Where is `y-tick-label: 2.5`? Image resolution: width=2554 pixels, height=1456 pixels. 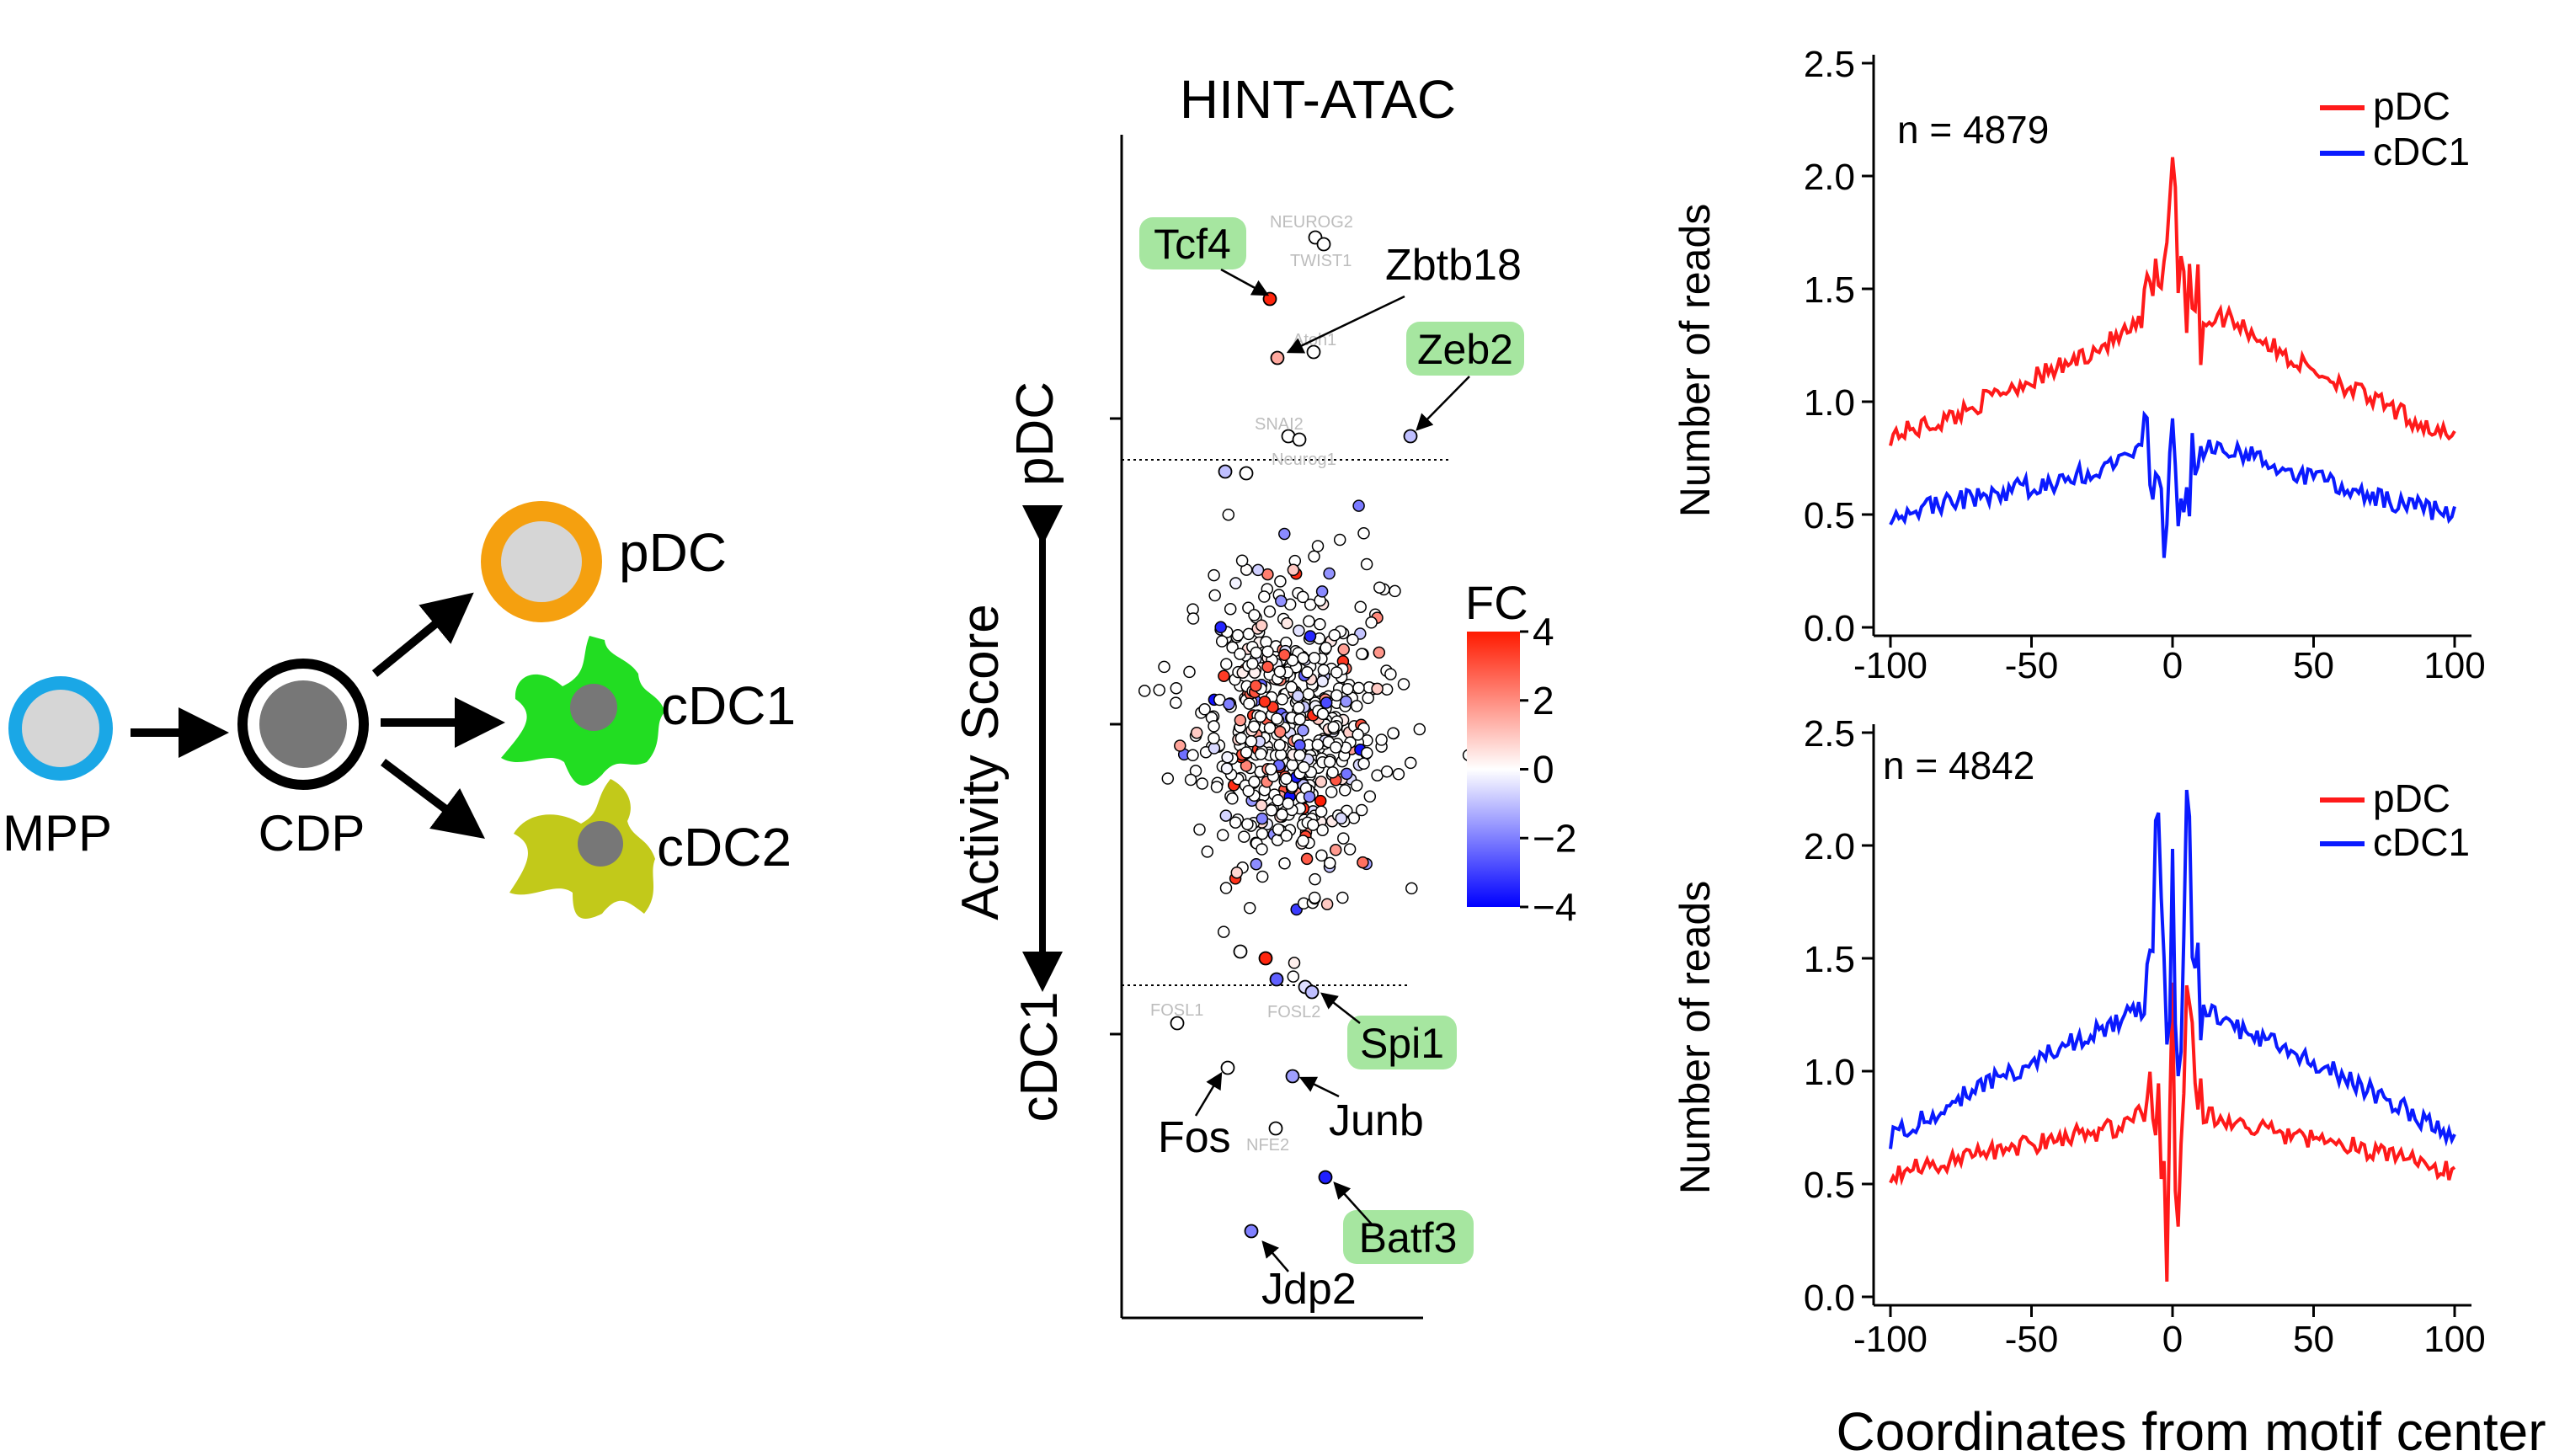 y-tick-label: 2.5 is located at coordinates (1830, 64).